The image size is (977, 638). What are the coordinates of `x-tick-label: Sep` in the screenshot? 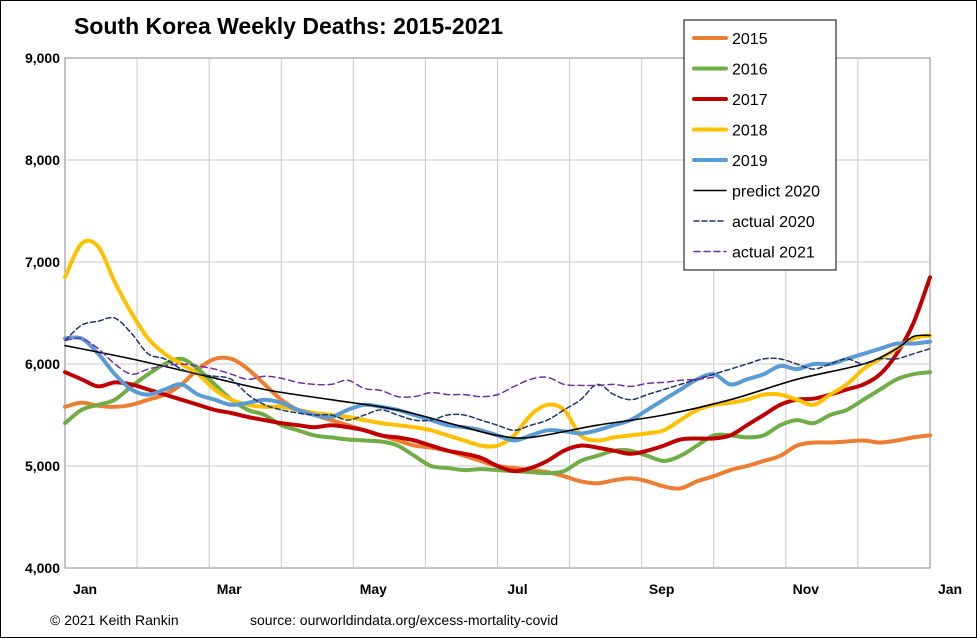 It's located at (662, 589).